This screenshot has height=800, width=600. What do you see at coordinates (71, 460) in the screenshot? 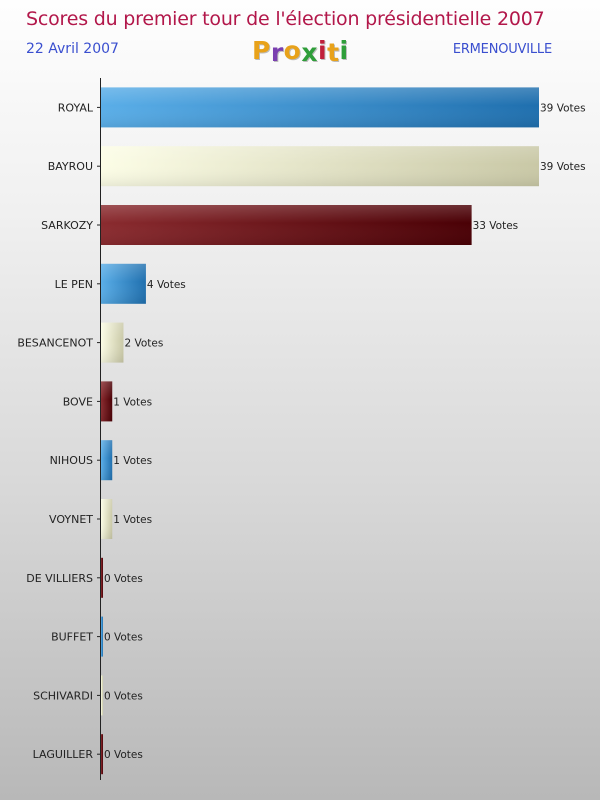
I see `category-label: NIHOUS` at bounding box center [71, 460].